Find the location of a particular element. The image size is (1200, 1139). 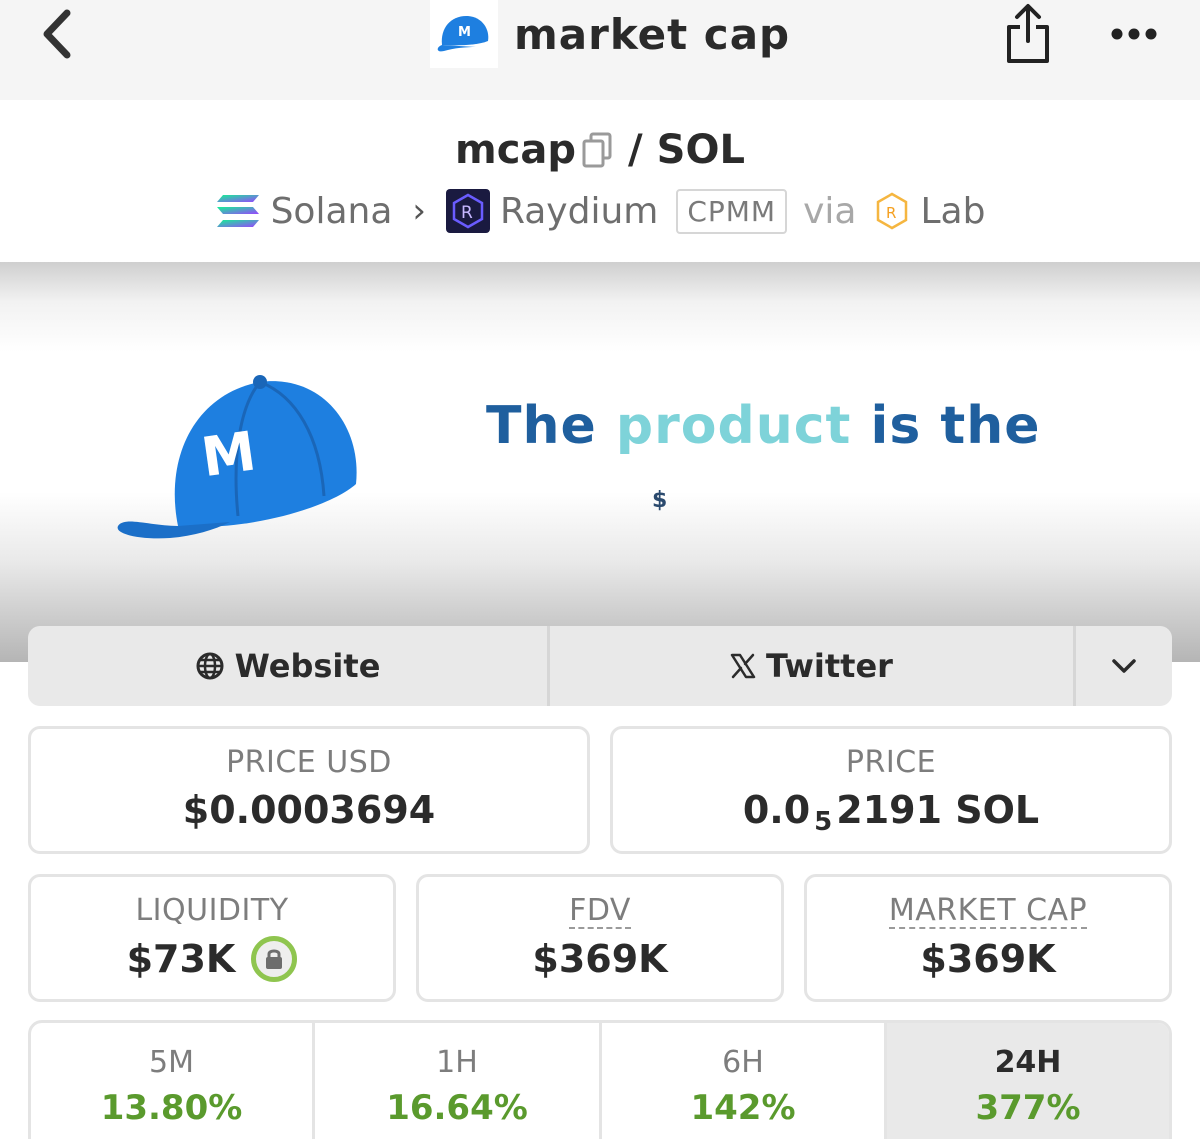

lock-icon is located at coordinates (274, 959).